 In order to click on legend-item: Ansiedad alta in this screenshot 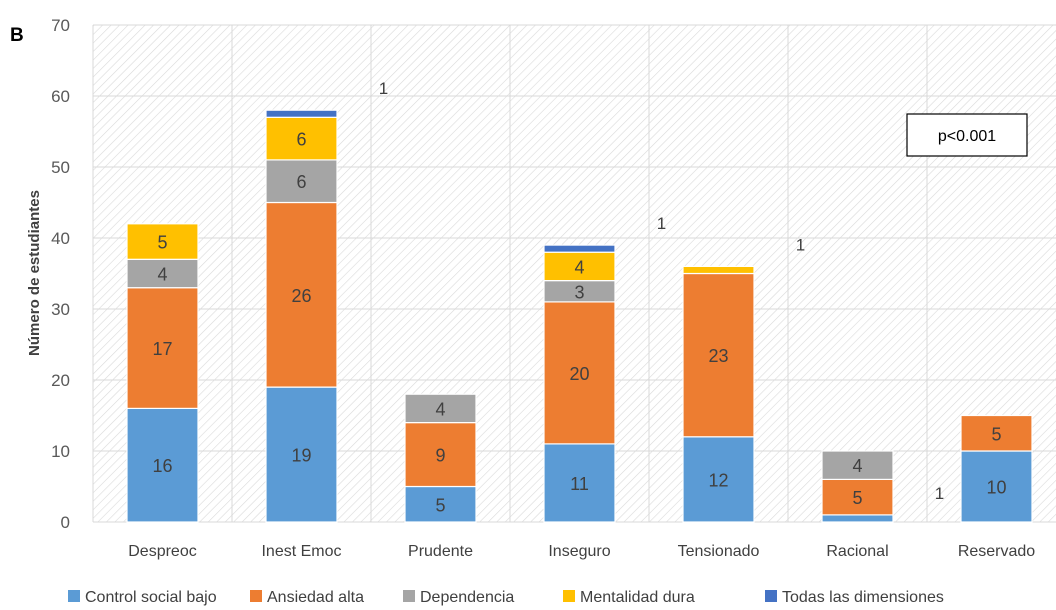, I will do `click(307, 597)`.